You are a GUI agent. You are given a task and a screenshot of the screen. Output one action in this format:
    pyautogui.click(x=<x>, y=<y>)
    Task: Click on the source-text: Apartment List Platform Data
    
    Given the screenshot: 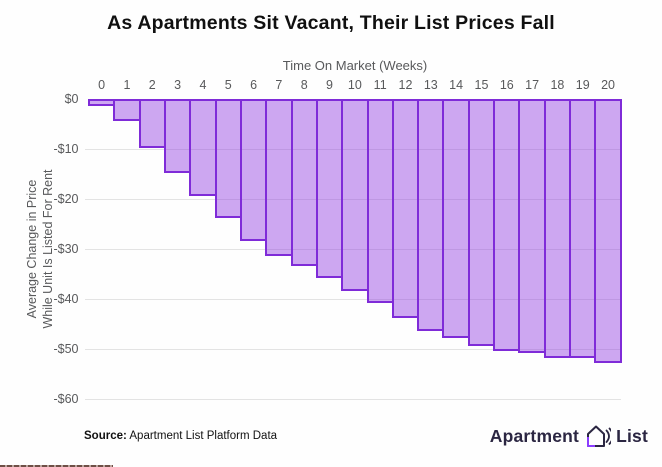 What is the action you would take?
    pyautogui.click(x=202, y=436)
    